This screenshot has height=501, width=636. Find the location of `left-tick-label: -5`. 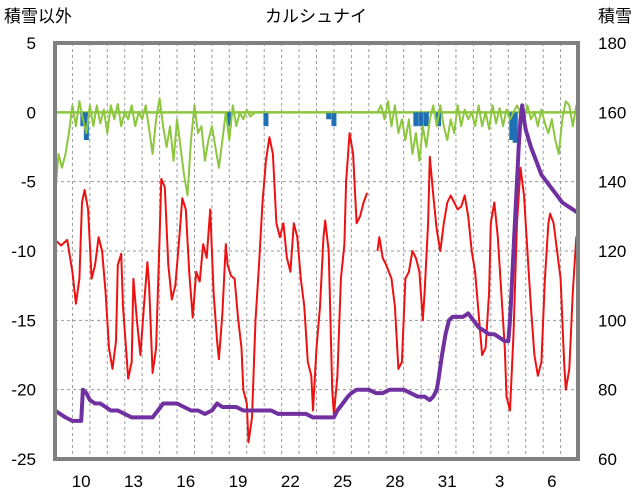

left-tick-label: -5 is located at coordinates (28, 182).